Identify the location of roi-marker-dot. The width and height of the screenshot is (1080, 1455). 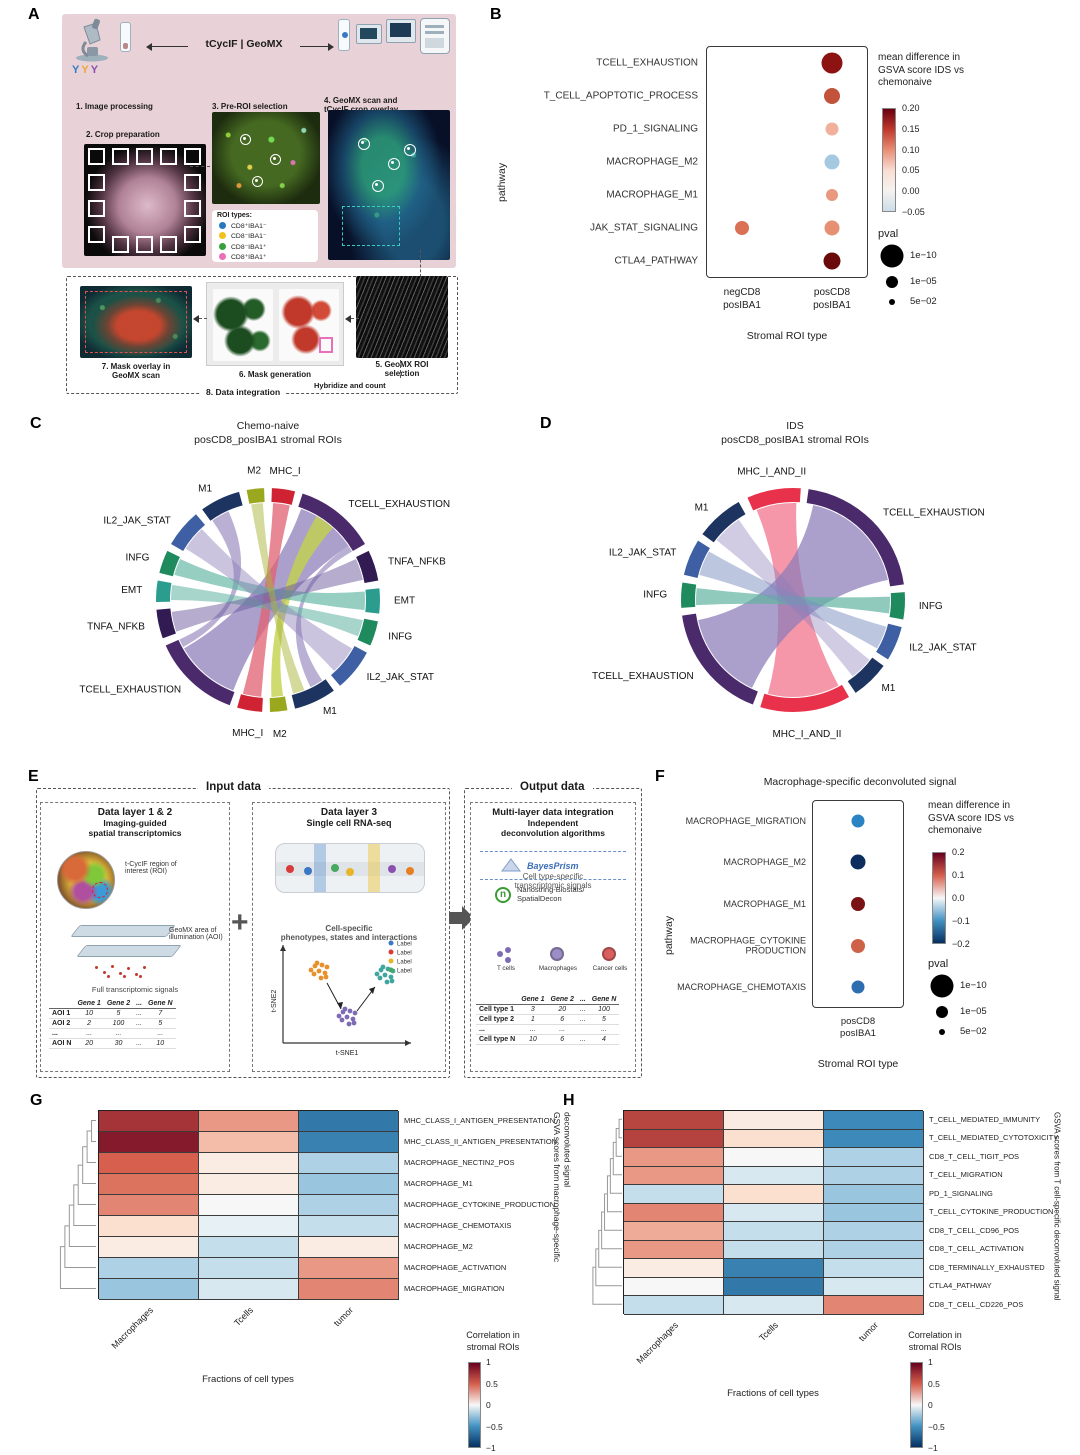
(362, 142).